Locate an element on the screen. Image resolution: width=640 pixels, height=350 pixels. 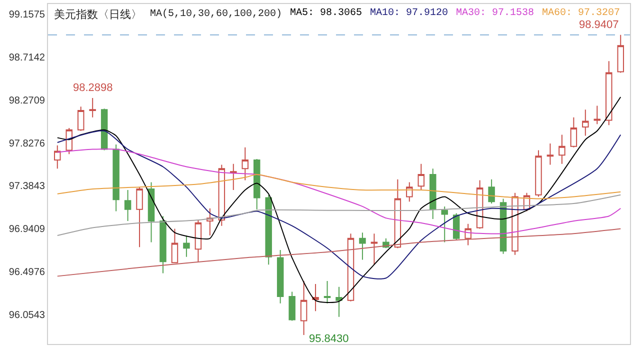
annotation: 98.2898 is located at coordinates (93, 88).